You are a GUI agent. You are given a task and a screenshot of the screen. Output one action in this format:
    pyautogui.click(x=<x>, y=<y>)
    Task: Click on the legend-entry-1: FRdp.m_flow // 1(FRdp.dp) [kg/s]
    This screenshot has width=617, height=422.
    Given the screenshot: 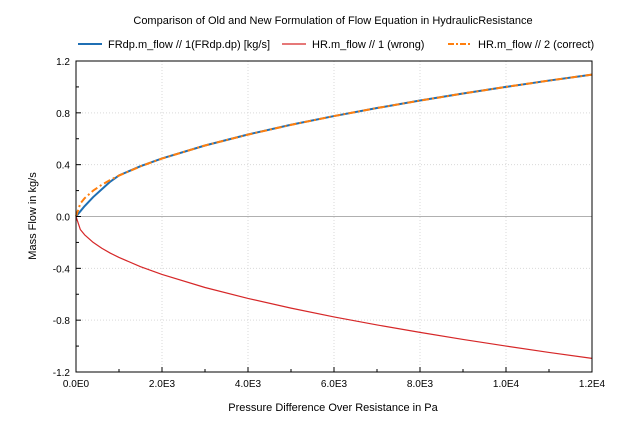 What is the action you would take?
    pyautogui.click(x=189, y=45)
    